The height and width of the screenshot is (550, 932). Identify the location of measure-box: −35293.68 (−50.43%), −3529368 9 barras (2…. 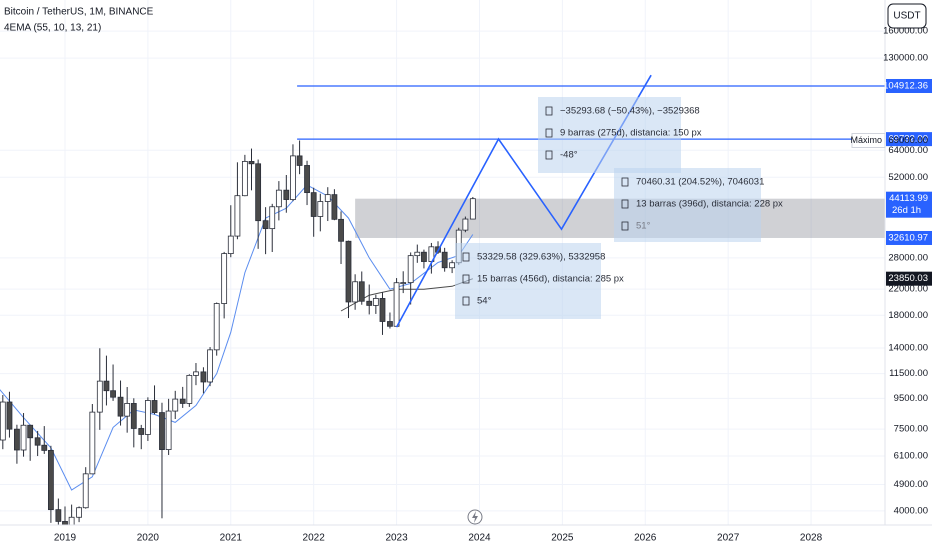
(620, 135).